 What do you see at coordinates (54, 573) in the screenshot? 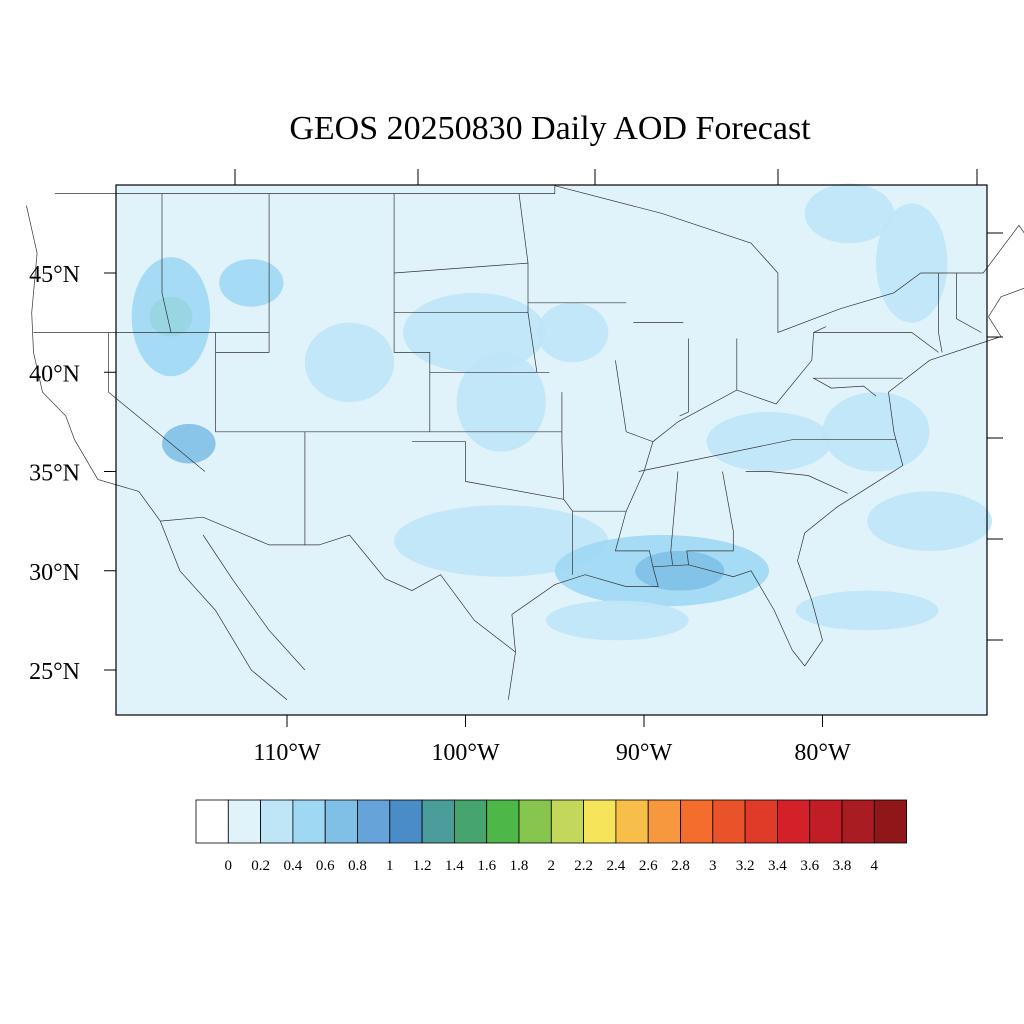
I see `lat-label: 30°N` at bounding box center [54, 573].